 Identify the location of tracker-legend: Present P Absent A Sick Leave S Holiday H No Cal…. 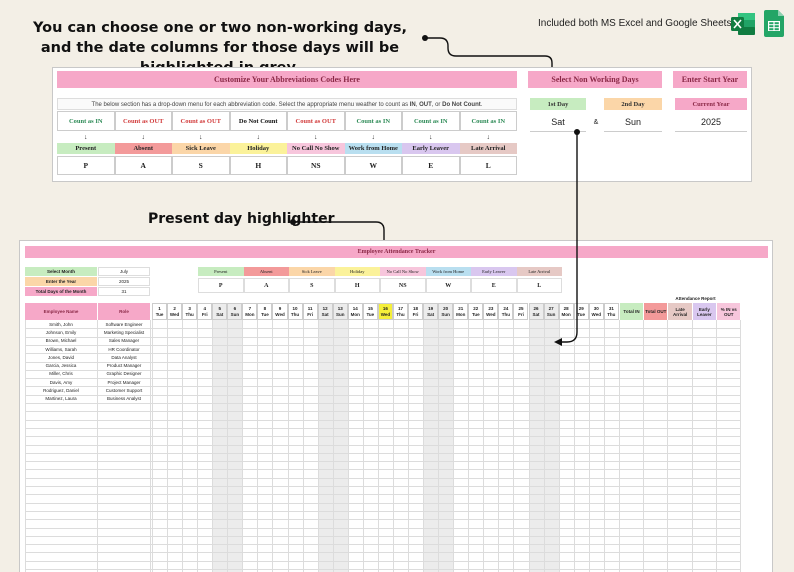
(380, 281).